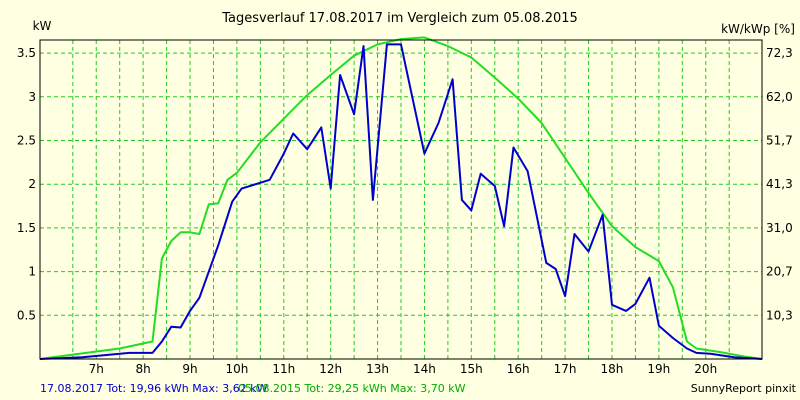 The width and height of the screenshot is (800, 400). What do you see at coordinates (424, 369) in the screenshot?
I see `x-tick-label: 14h` at bounding box center [424, 369].